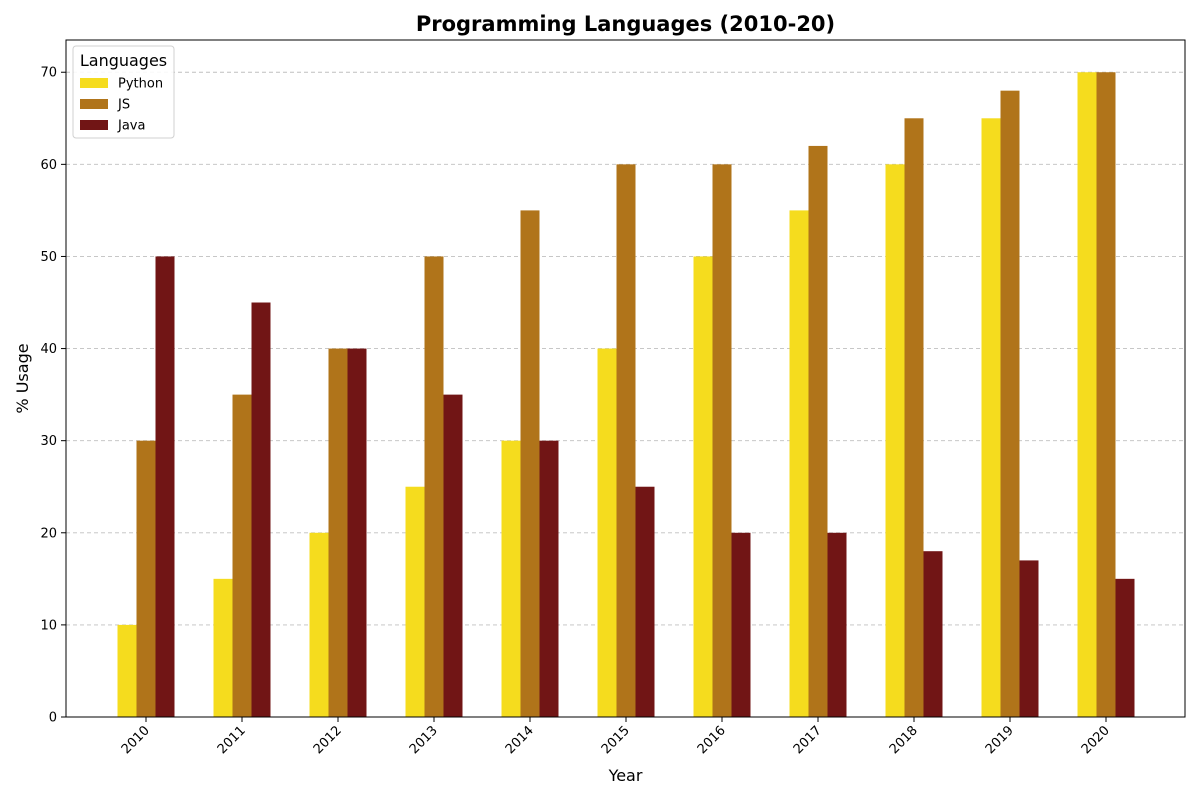 The height and width of the screenshot is (804, 1200). What do you see at coordinates (48, 73) in the screenshot?
I see `y-tick-label: 70` at bounding box center [48, 73].